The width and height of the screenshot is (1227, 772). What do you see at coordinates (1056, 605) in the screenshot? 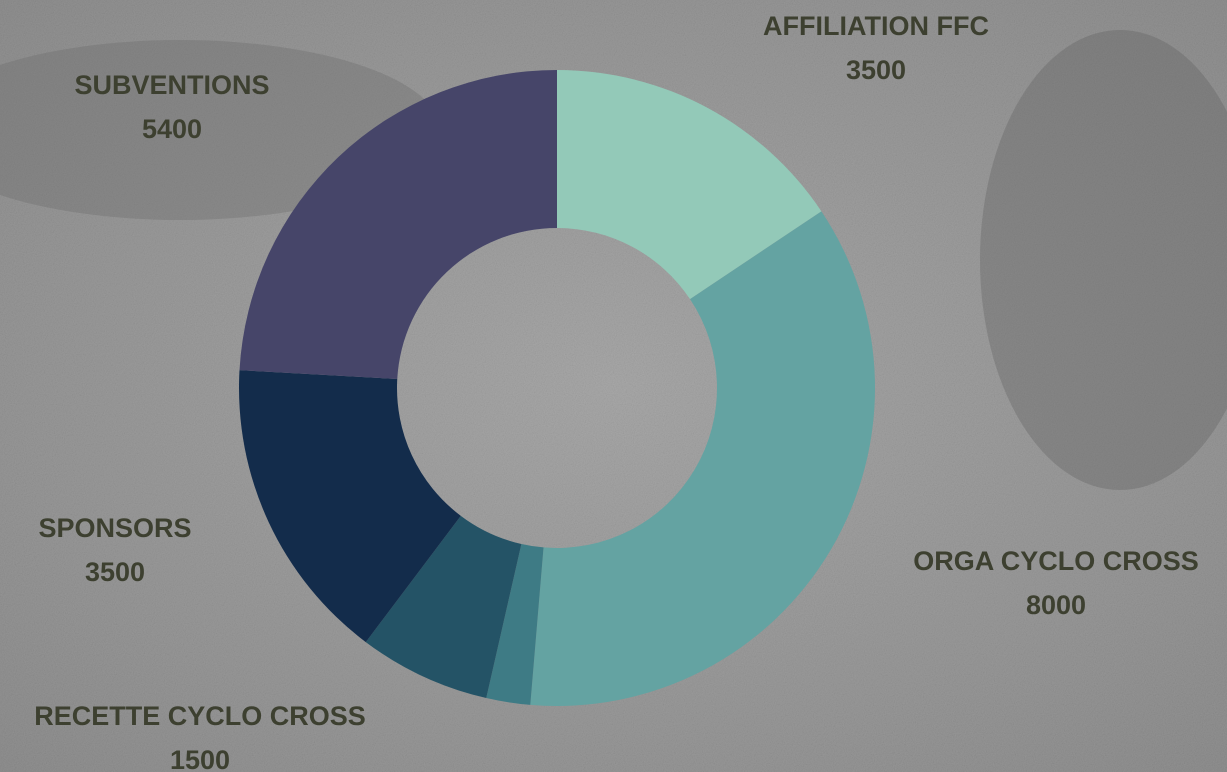
I see `segment-value: 8000` at bounding box center [1056, 605].